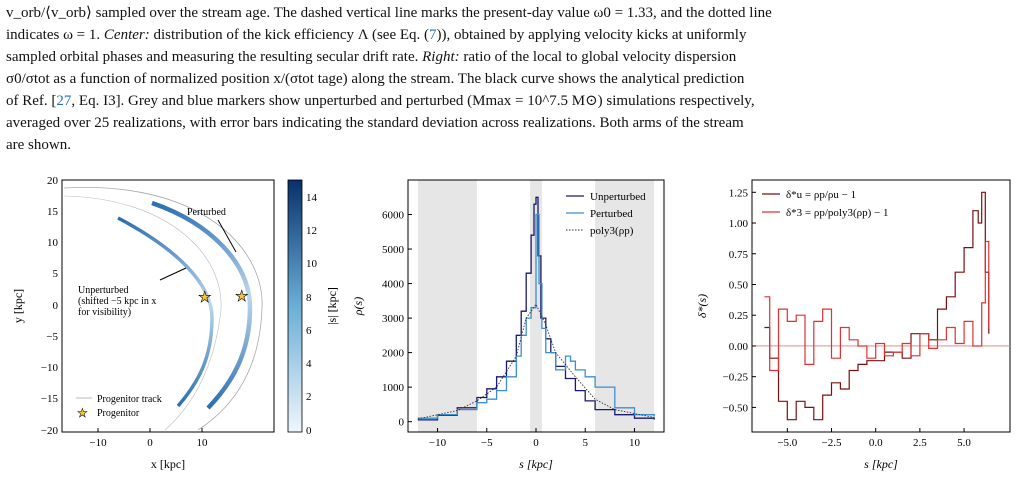 The height and width of the screenshot is (478, 1028). I want to click on right-xtick-label-2: 0.0, so click(876, 443).